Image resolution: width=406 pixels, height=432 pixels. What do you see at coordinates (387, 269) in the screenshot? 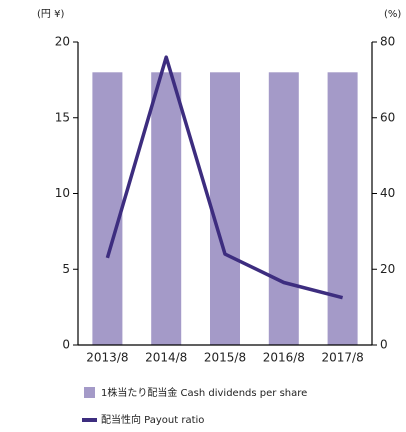
I see `y2-tick-label: 20` at bounding box center [387, 269].